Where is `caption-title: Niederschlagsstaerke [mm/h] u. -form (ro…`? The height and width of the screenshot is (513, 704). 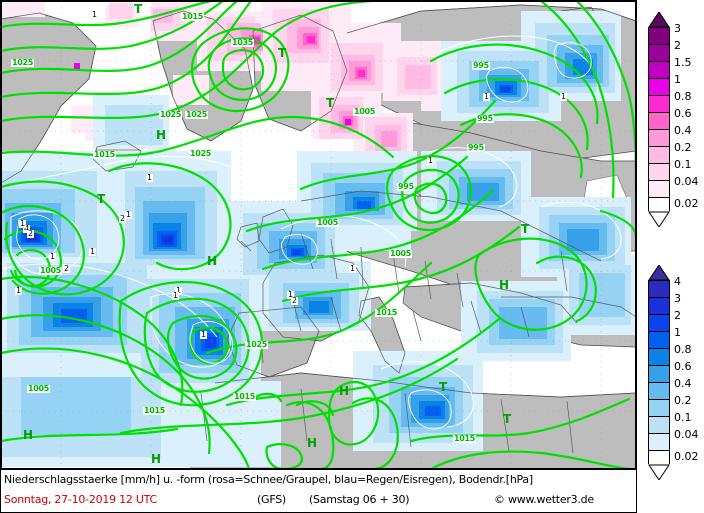 caption-title: Niederschlagsstaerke [mm/h] u. -form (ro… is located at coordinates (268, 479).